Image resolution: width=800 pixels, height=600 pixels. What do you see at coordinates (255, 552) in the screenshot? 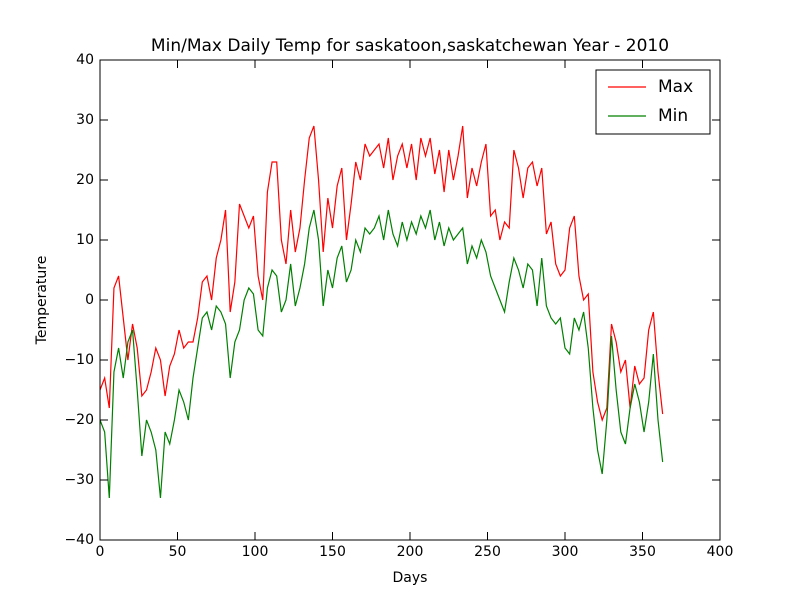
I see `x-tick-label: 100` at bounding box center [255, 552].